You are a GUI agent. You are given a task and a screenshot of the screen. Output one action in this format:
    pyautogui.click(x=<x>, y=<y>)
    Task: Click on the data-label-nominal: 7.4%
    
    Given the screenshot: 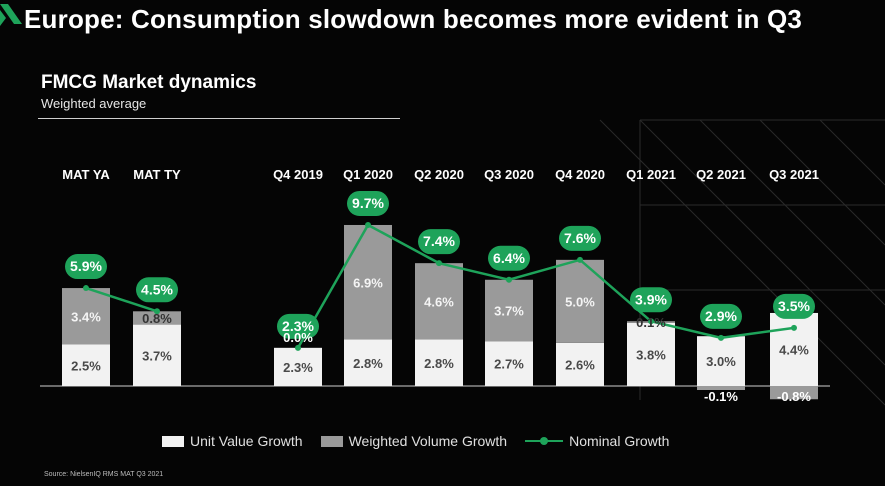 What is the action you would take?
    pyautogui.click(x=439, y=241)
    